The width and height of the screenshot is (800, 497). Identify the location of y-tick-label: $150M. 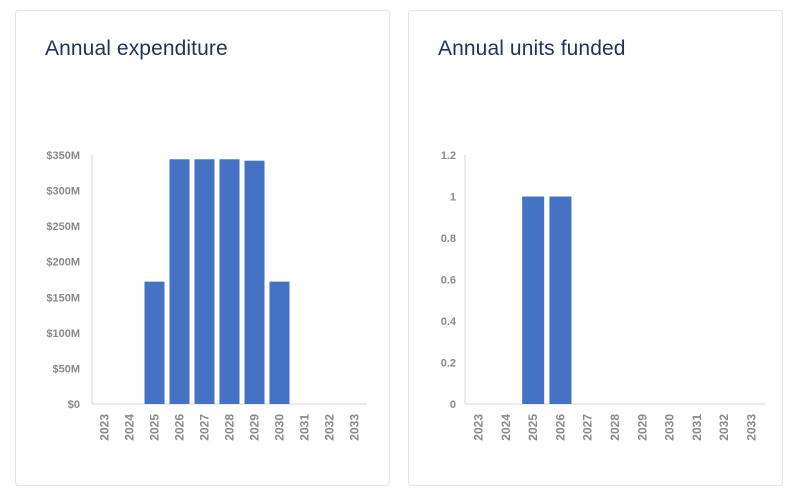
(63, 298).